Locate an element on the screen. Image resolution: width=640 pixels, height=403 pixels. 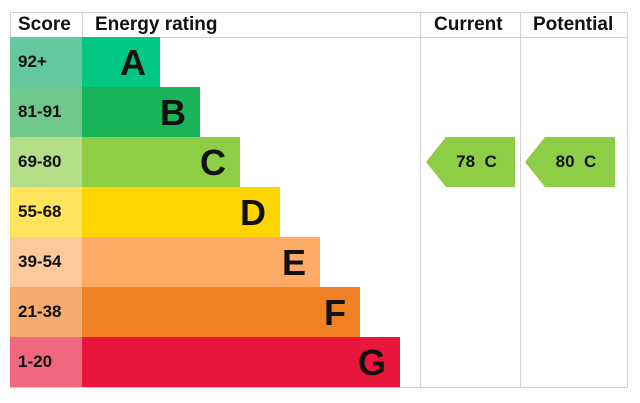
rating-bar-b: B is located at coordinates (141, 112).